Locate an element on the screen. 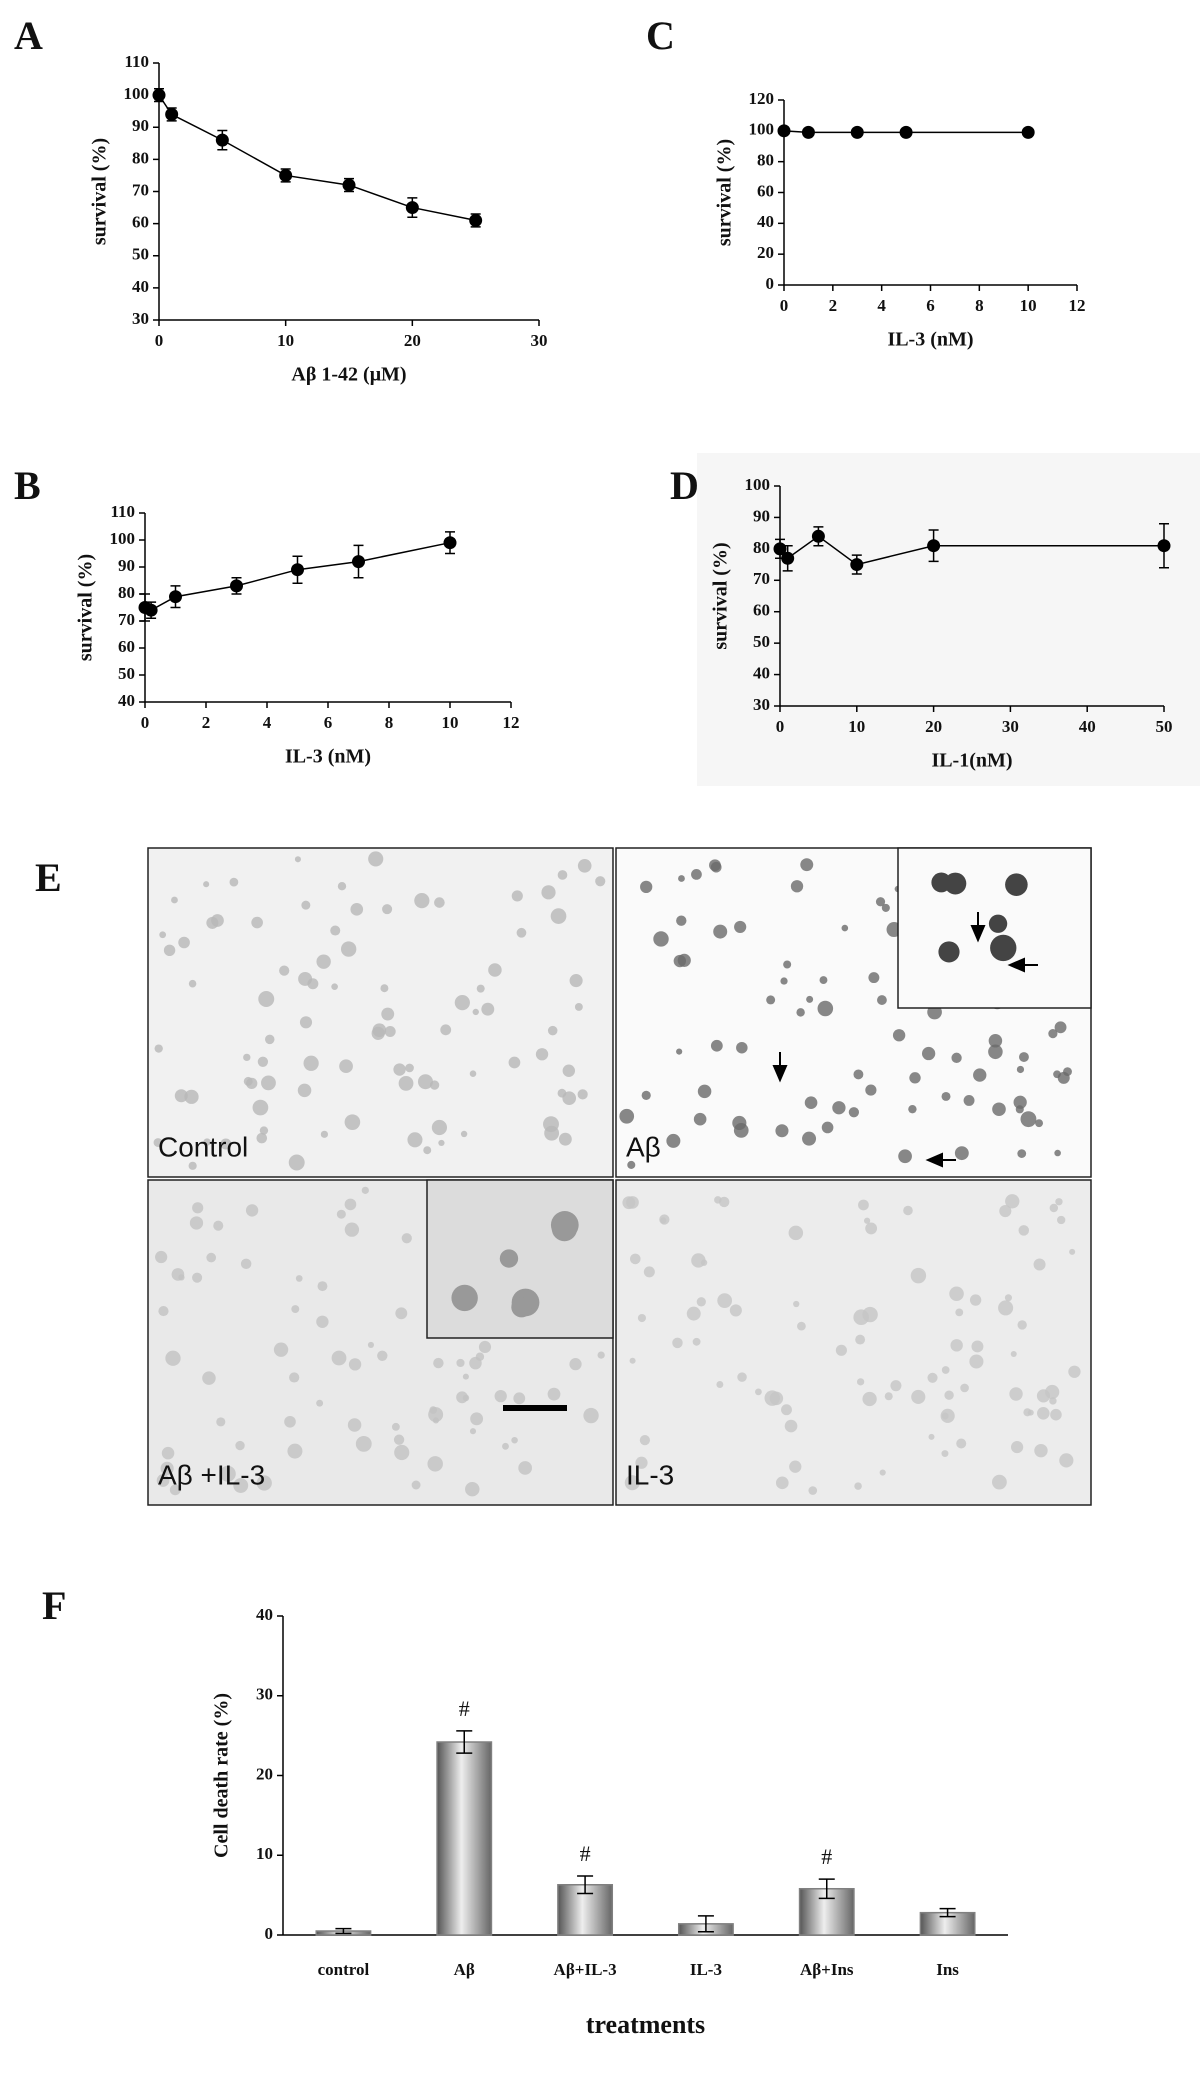  x-tick-label: 8 is located at coordinates (979, 305).